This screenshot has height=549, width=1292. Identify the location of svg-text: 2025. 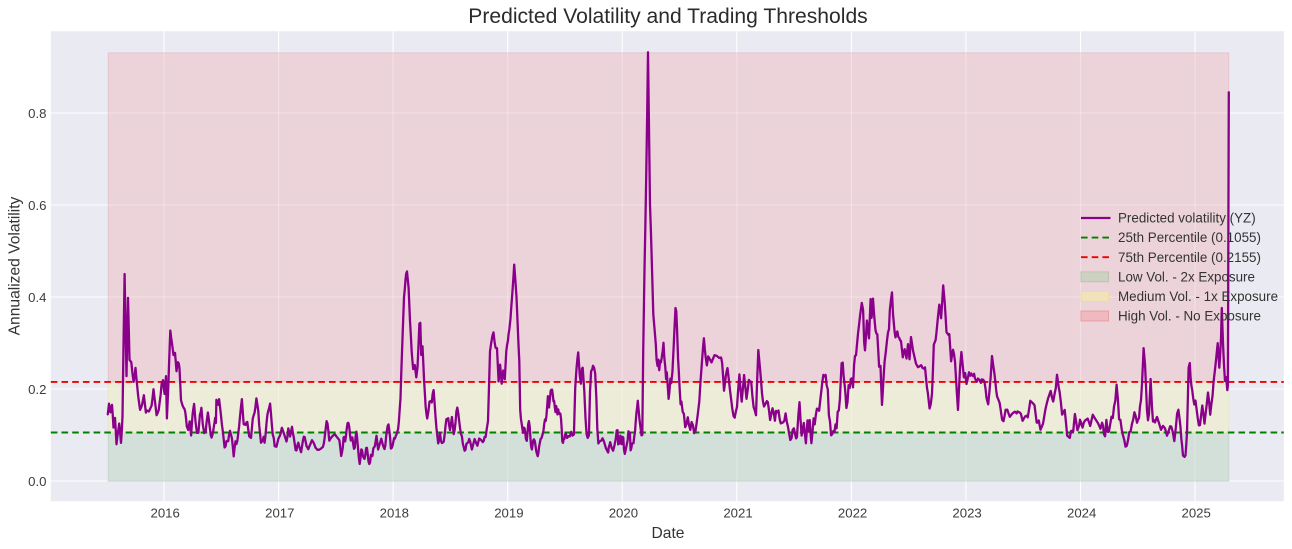
(1196, 513).